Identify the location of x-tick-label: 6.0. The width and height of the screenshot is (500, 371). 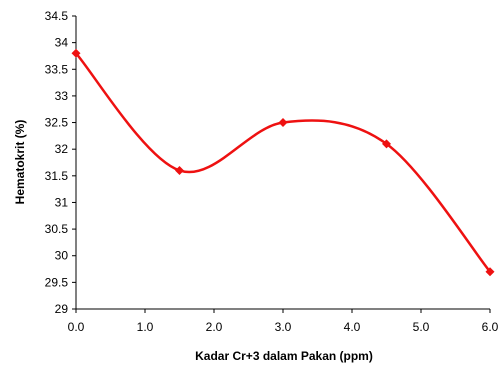
(490, 327).